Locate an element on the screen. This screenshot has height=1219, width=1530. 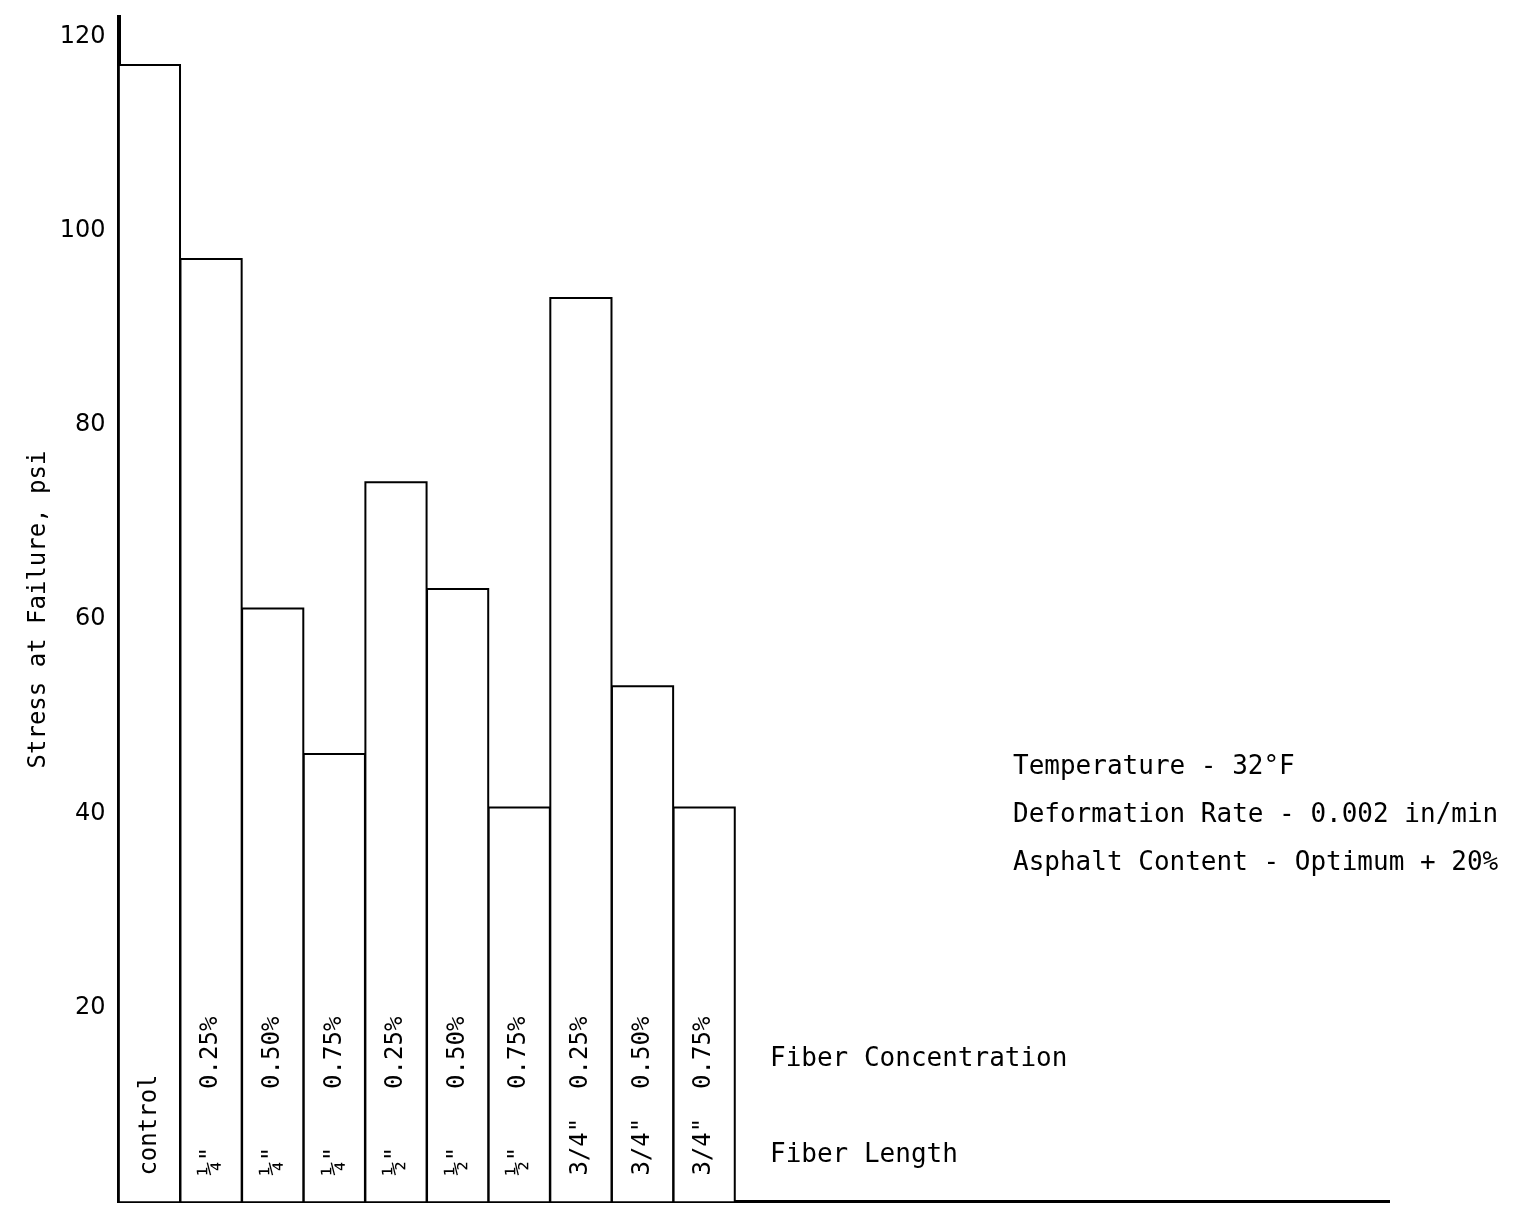
x-tick-label: 3/4" 0.25% is located at coordinates (579, 1096).